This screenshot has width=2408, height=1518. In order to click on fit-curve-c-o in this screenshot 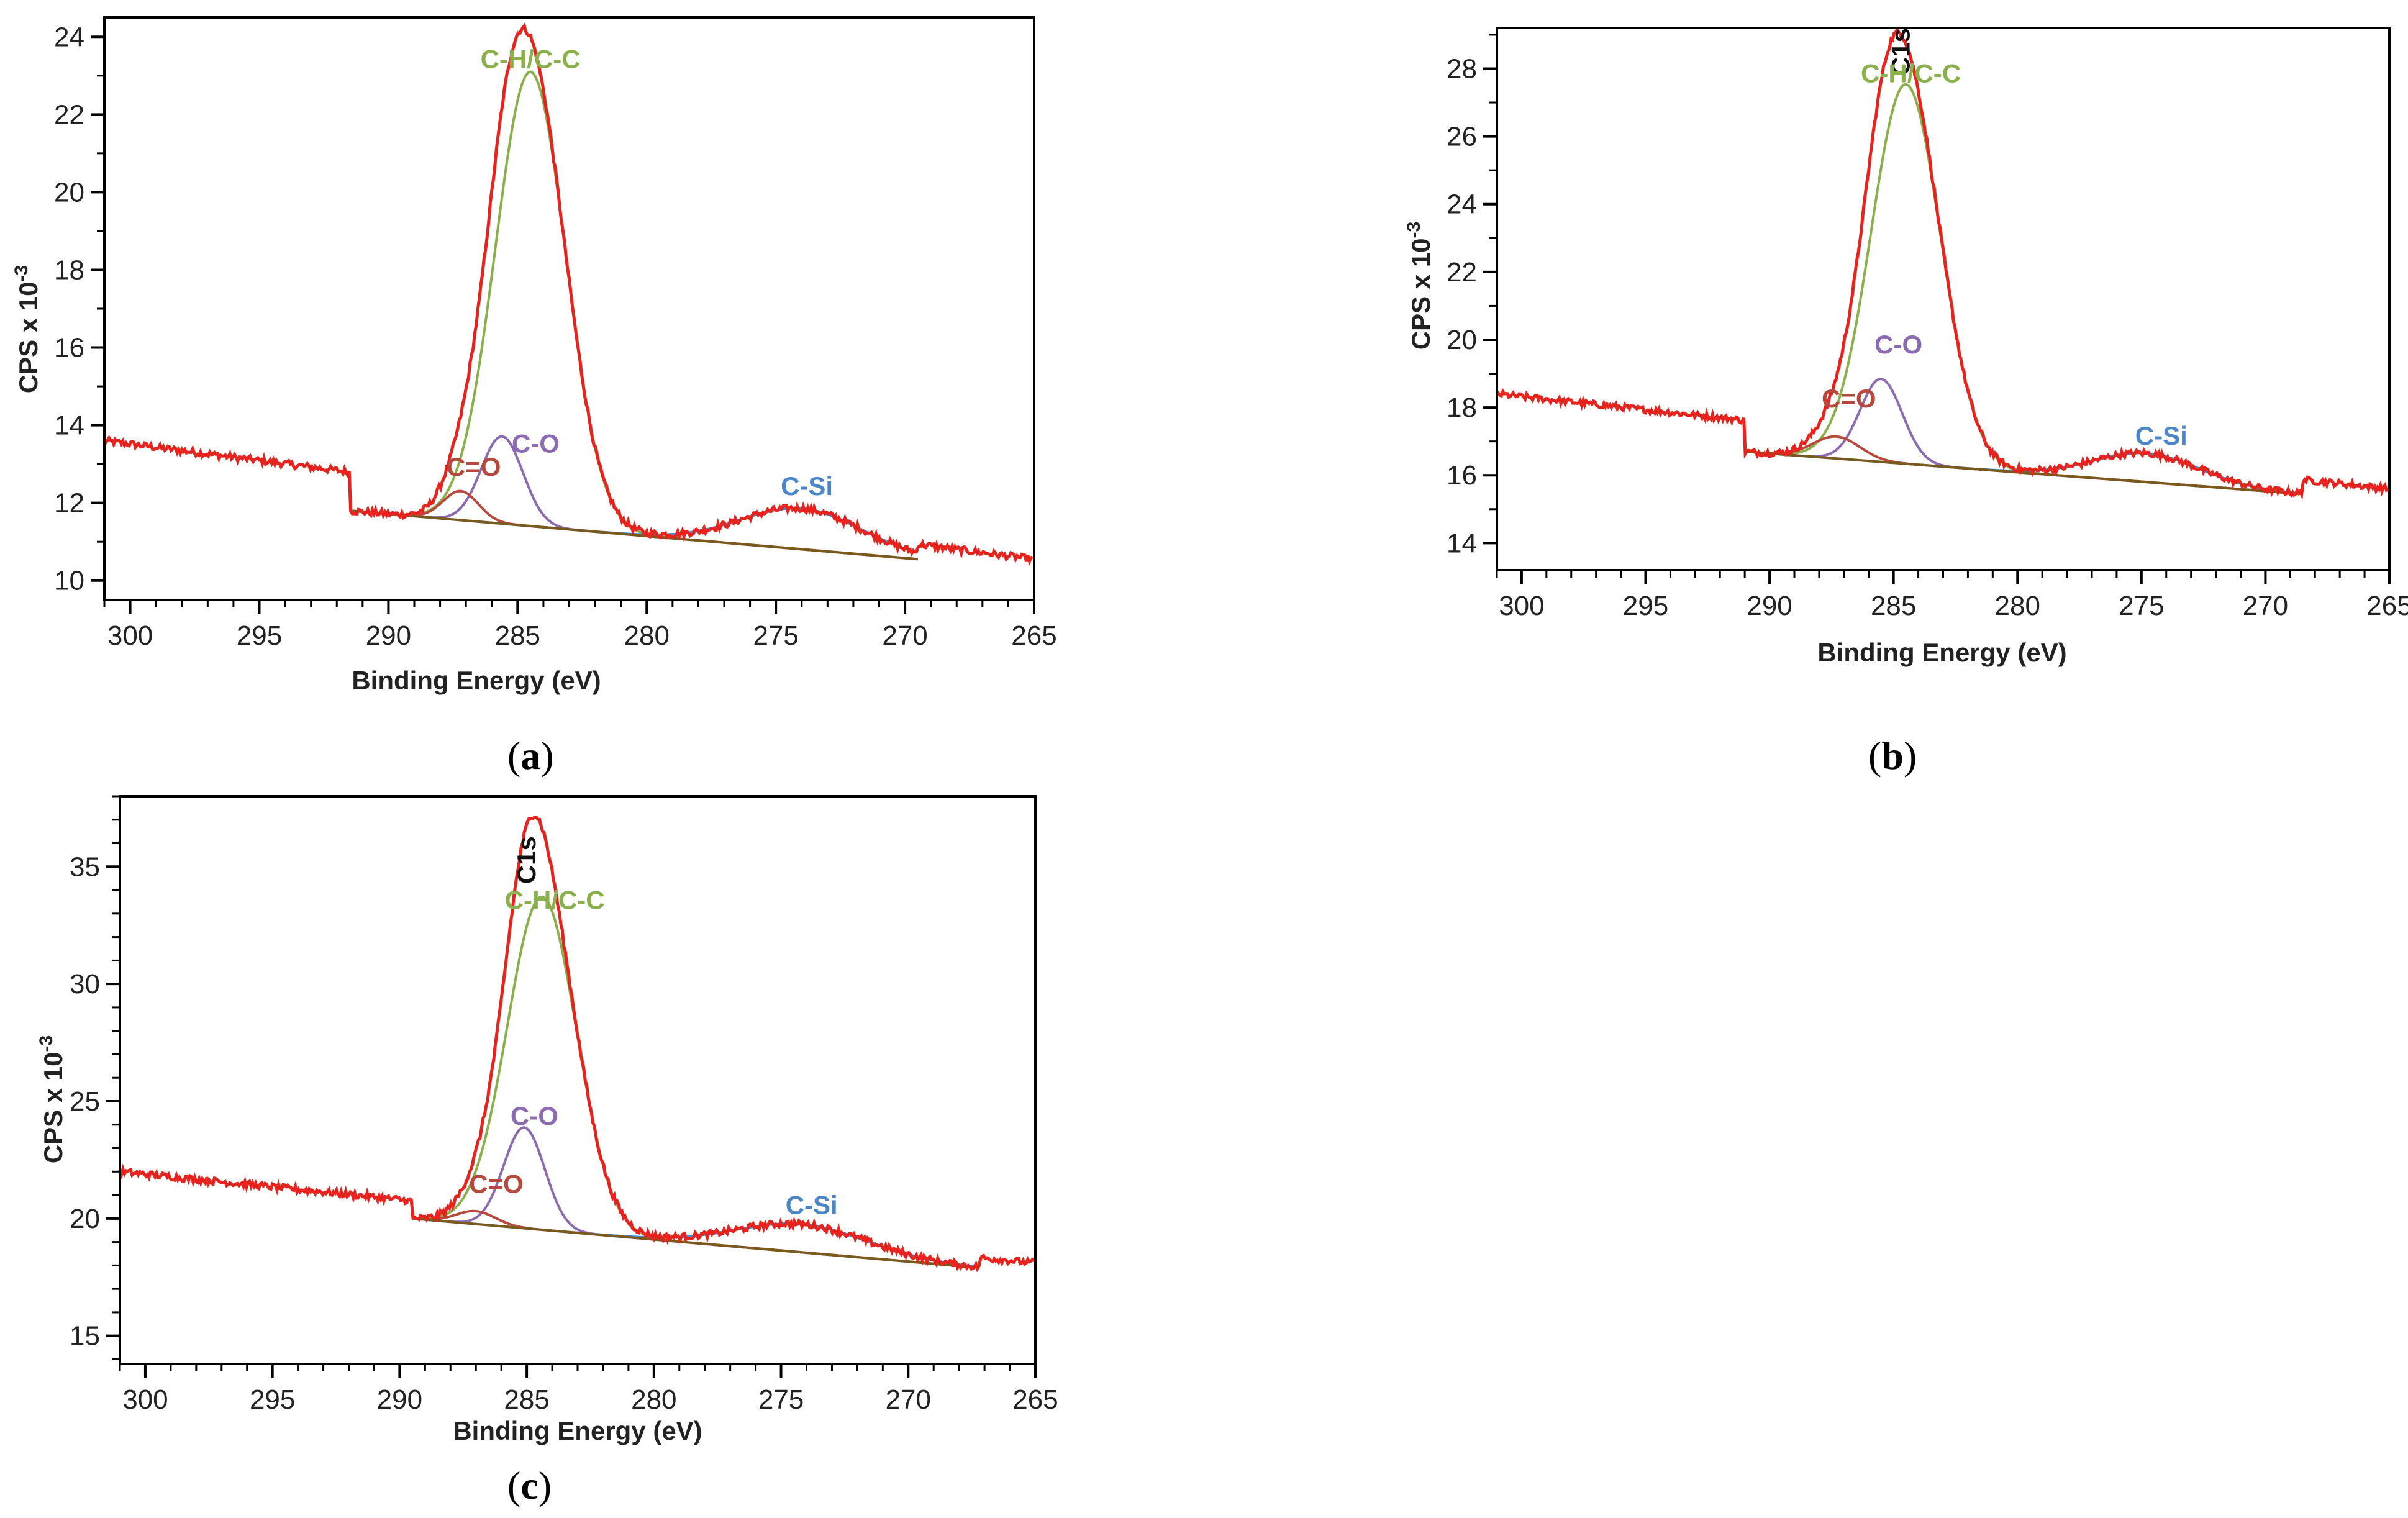, I will do `click(2023, 465)`.